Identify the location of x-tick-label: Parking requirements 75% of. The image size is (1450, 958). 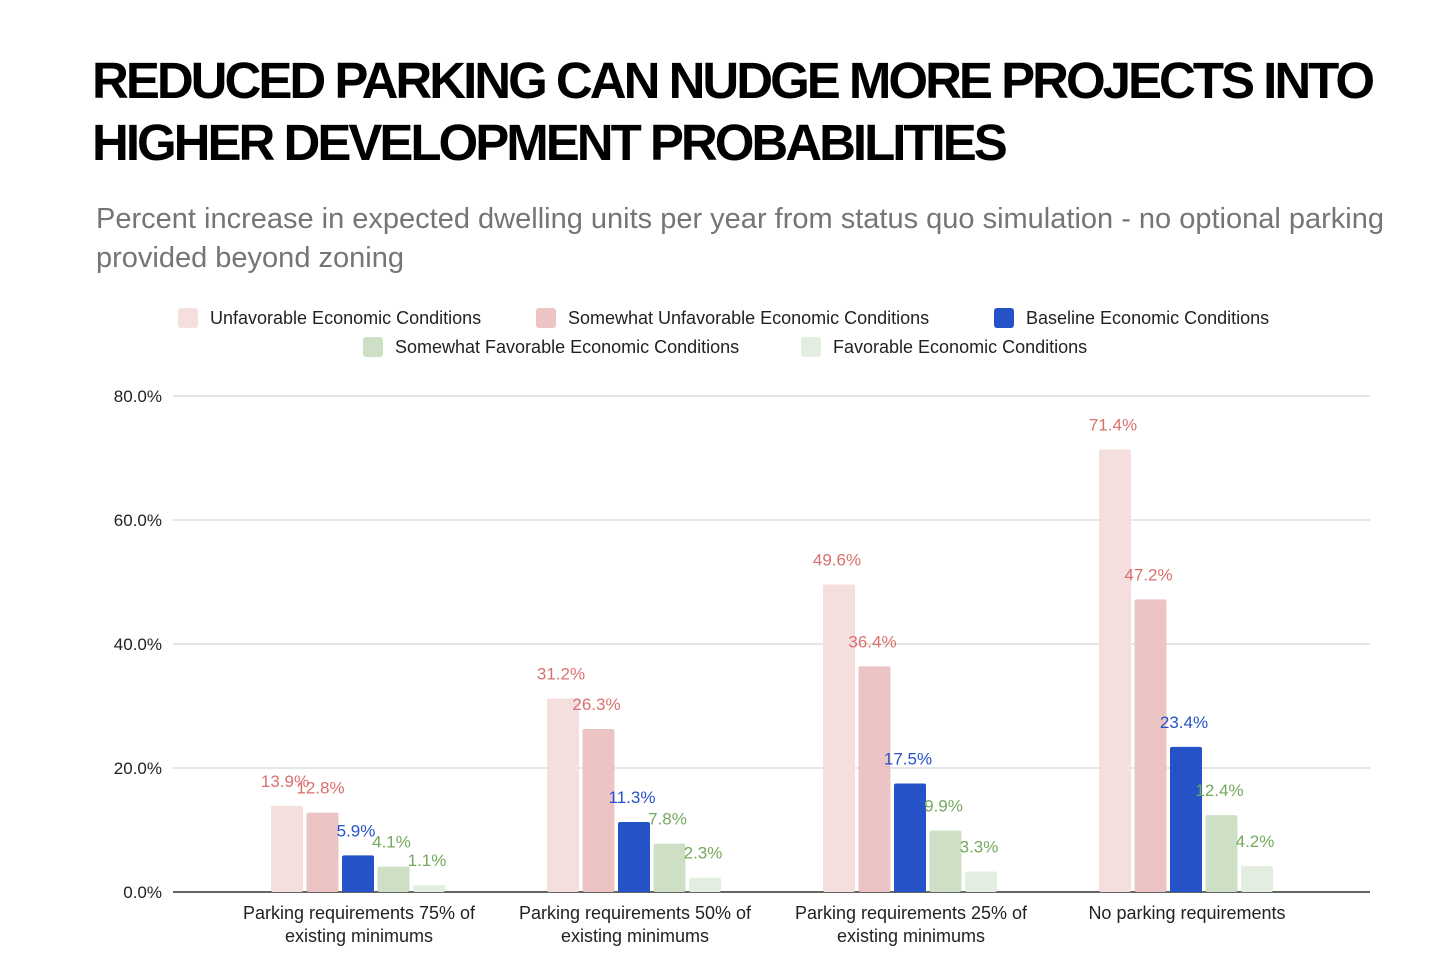
(359, 913).